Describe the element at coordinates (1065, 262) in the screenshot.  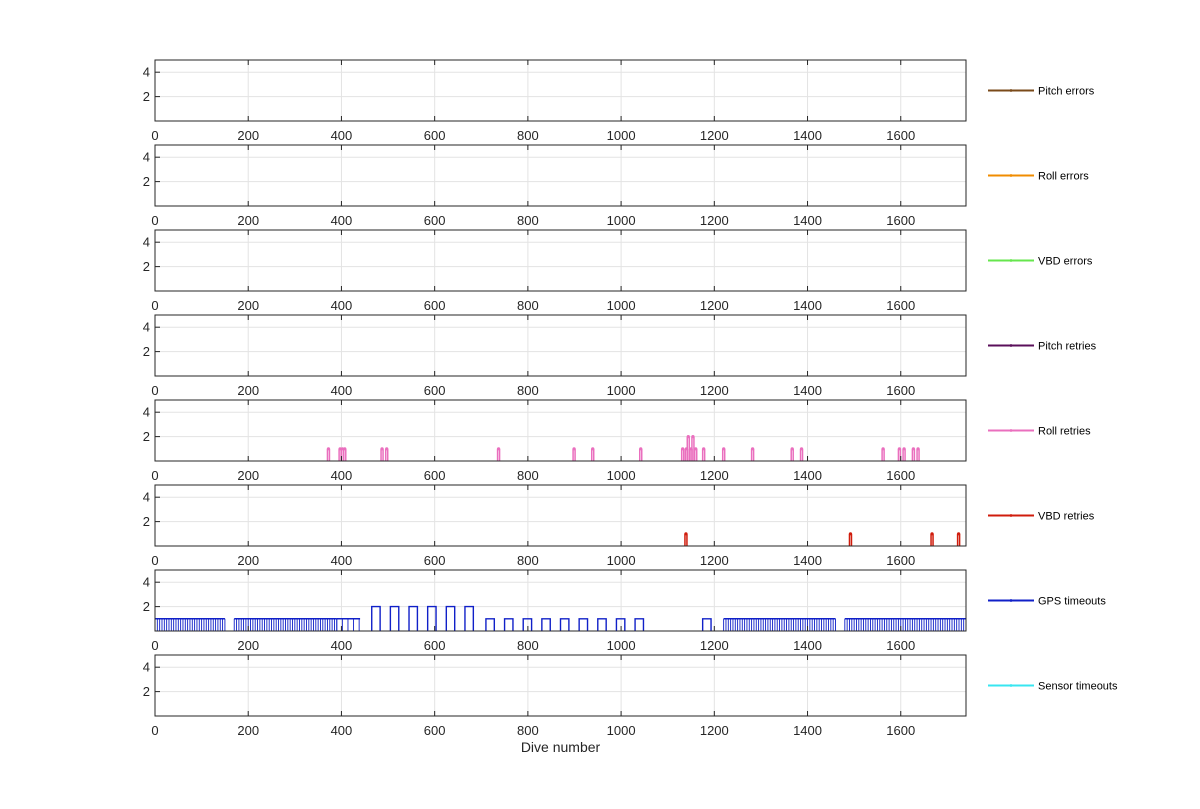
I see `legend-label: VBD errors` at that location.